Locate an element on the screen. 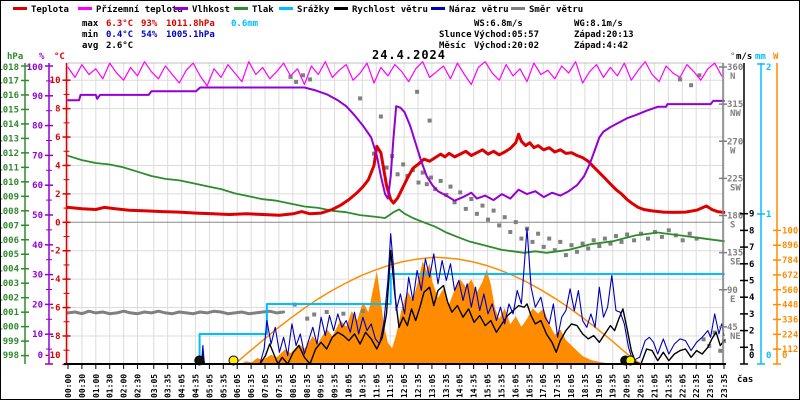 This screenshot has width=800, height=400. svg-text: 1014 is located at coordinates (10, 125).